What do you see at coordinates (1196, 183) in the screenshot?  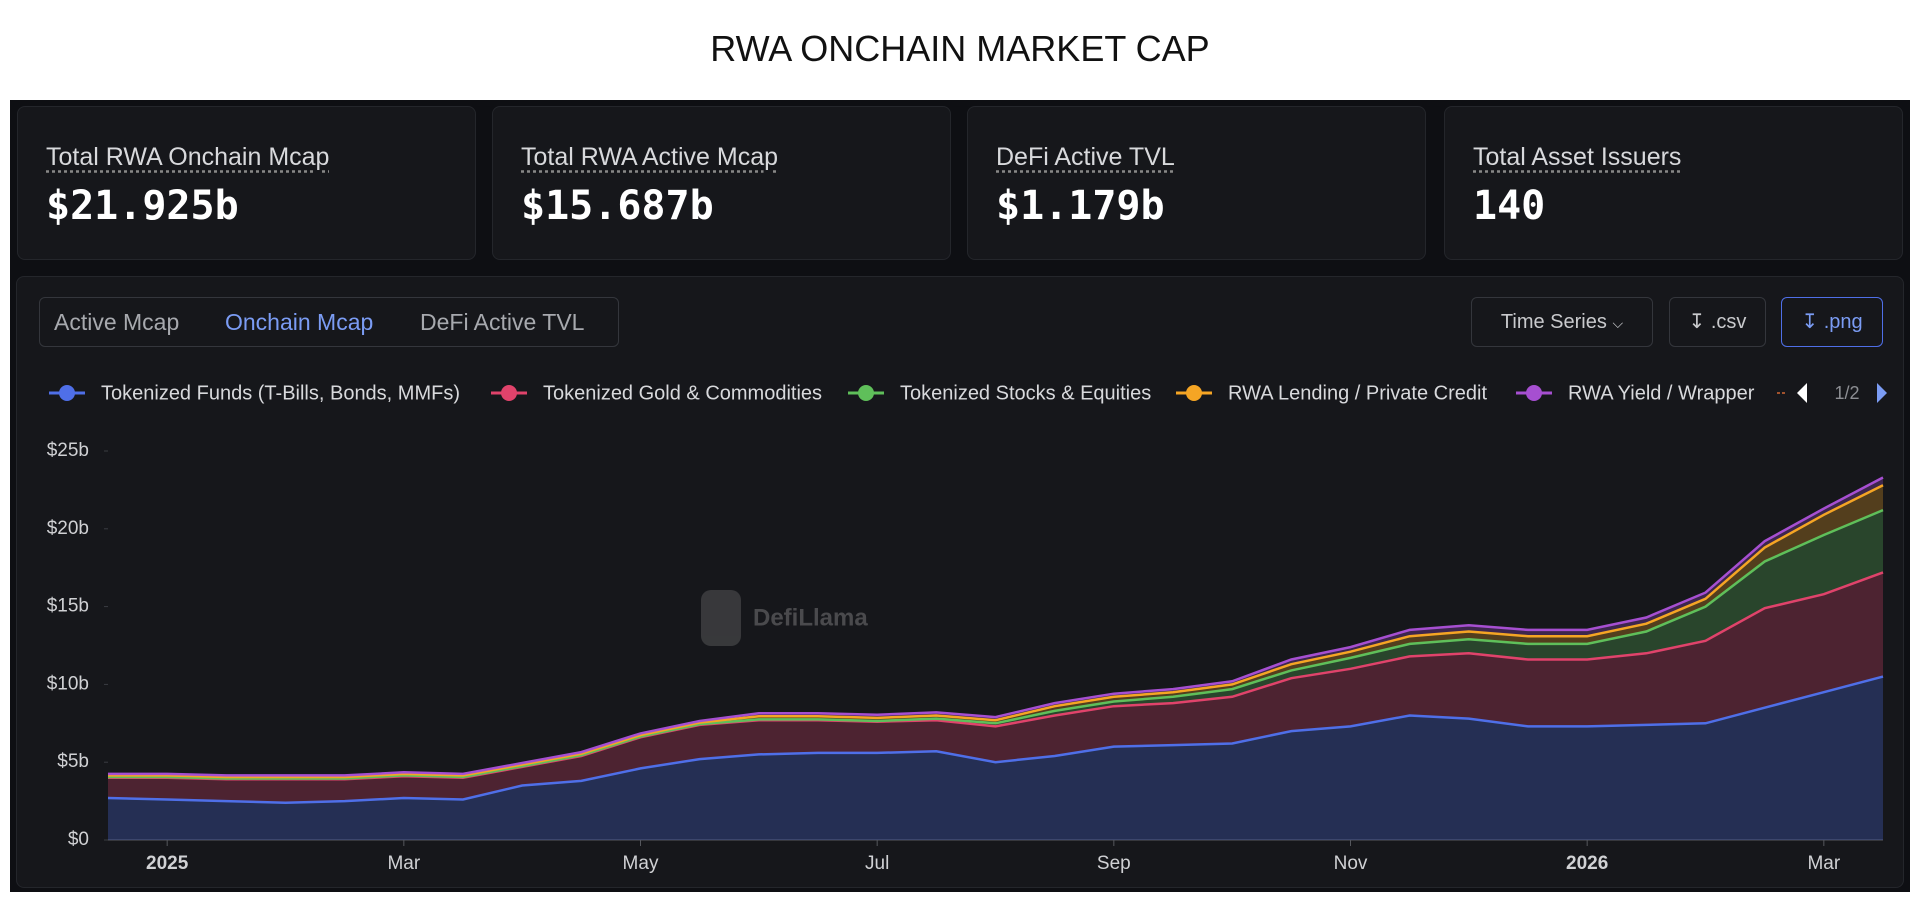 I see `stat-card: DeFi Active TVL $1.179b` at bounding box center [1196, 183].